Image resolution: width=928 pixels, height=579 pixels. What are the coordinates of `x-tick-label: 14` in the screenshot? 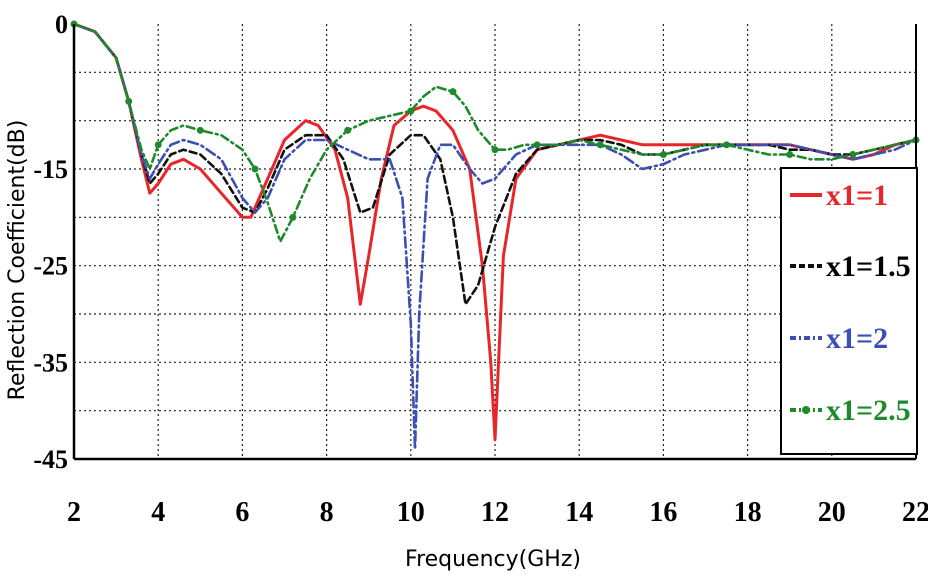 It's located at (579, 512).